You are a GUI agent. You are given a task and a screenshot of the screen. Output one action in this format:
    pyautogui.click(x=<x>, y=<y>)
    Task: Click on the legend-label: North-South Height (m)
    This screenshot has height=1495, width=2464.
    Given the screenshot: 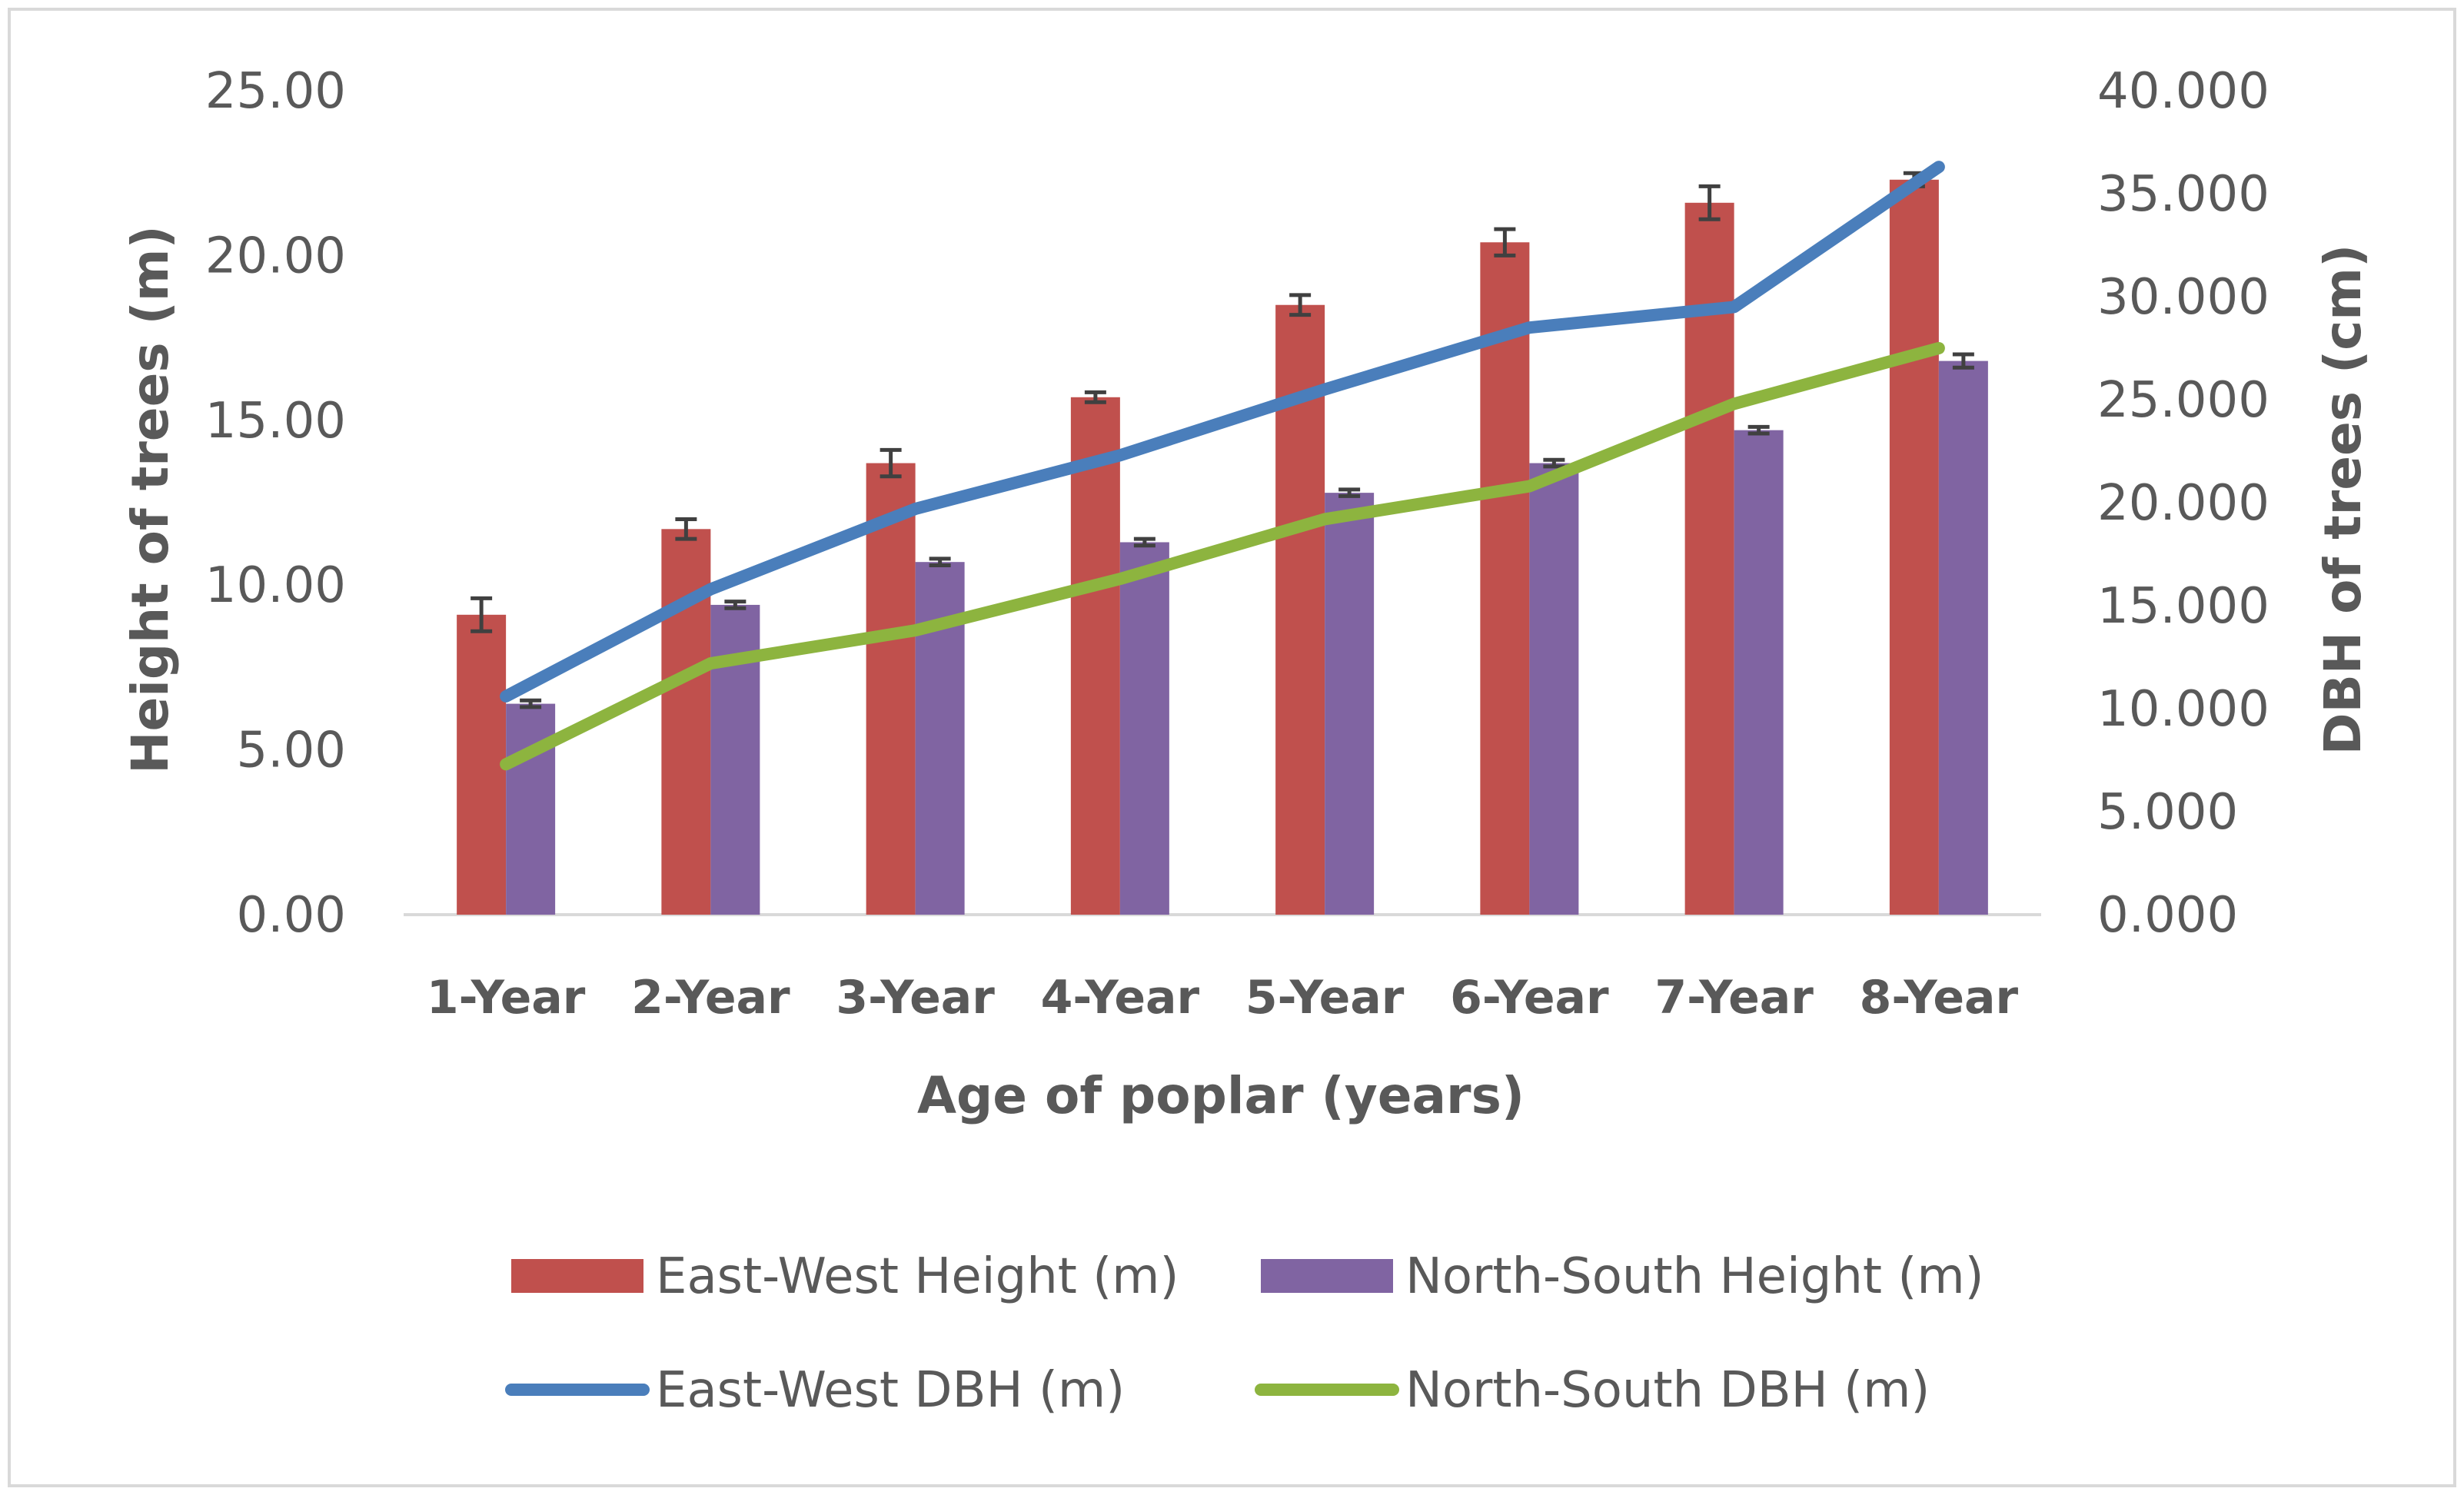 What is the action you would take?
    pyautogui.click(x=1694, y=1277)
    